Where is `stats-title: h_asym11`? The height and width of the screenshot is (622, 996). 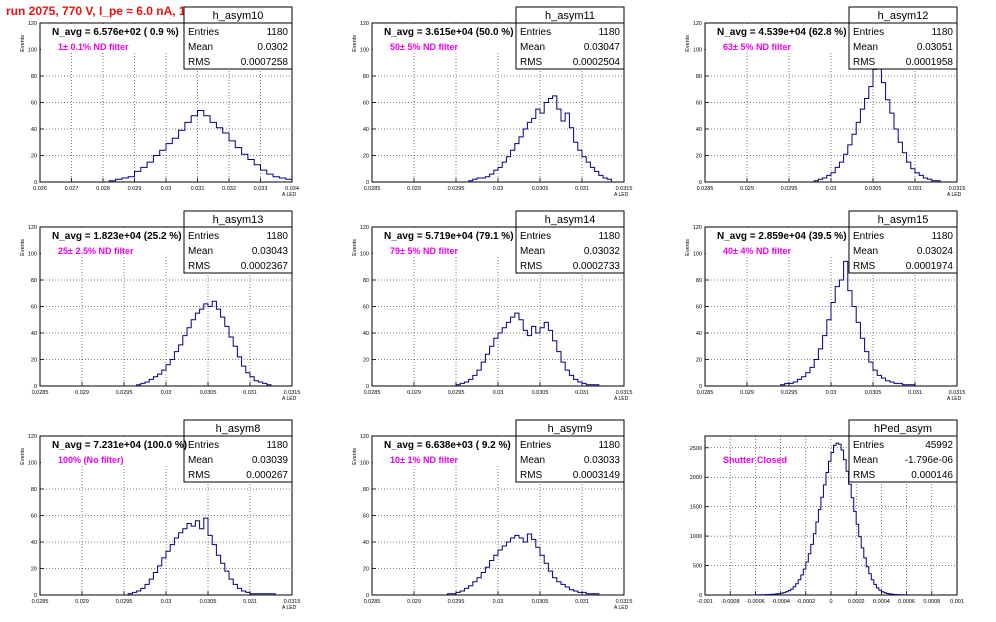
stats-title: h_asym11 is located at coordinates (570, 16).